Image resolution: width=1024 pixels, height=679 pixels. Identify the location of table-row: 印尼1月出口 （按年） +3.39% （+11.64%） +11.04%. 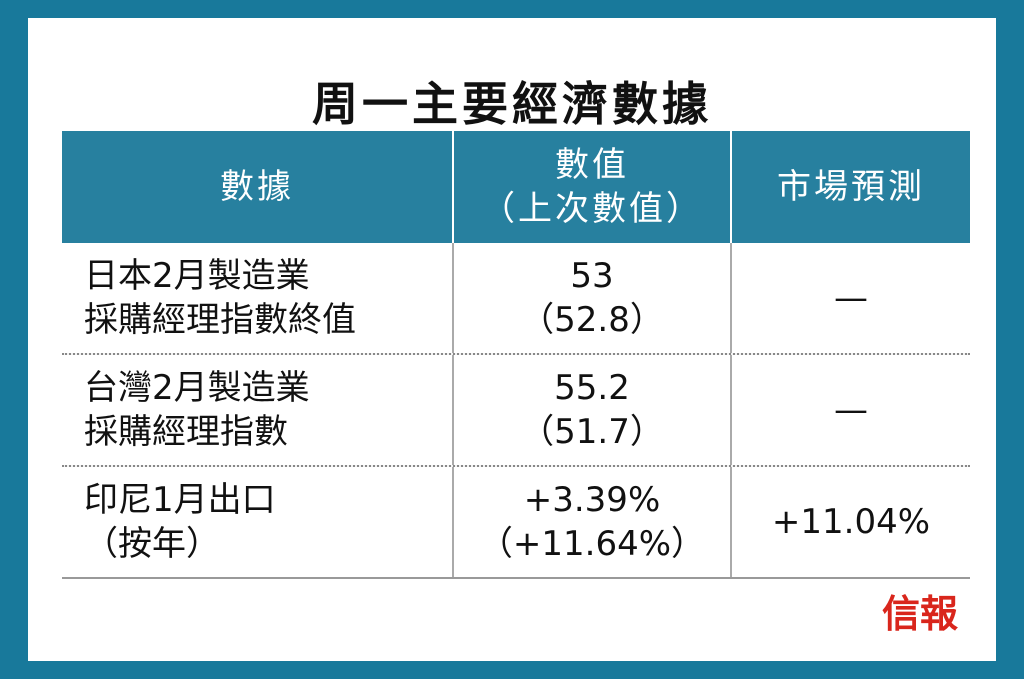
(516, 521).